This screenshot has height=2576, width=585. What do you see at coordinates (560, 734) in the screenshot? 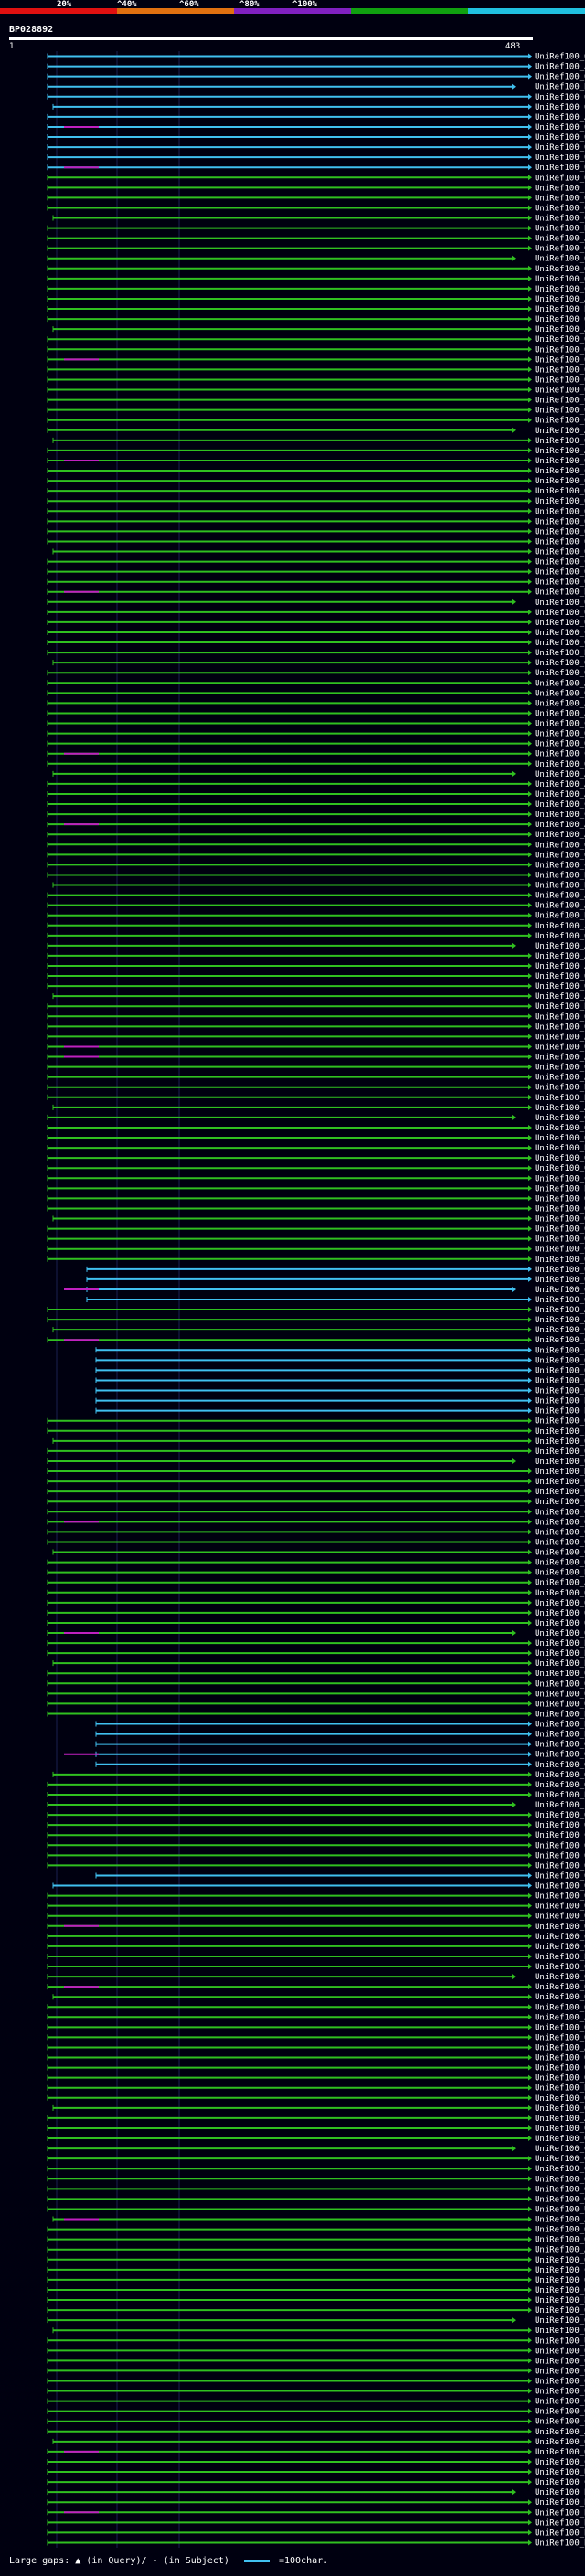
I see `hit-name-label: UniRef100_Q8LJ55` at bounding box center [560, 734].